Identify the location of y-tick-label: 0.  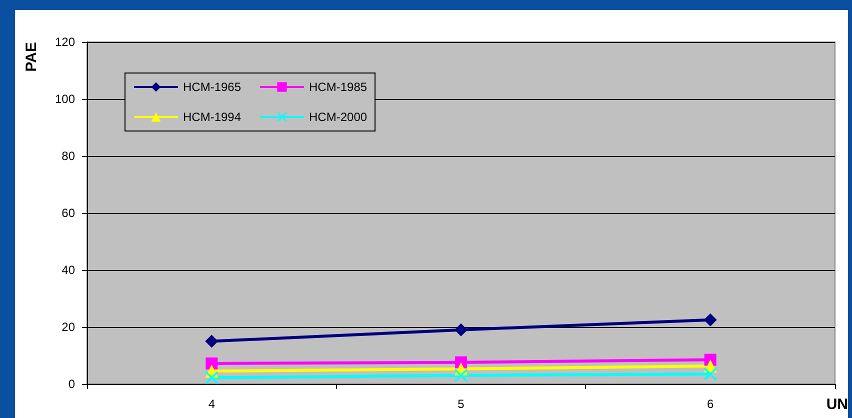
(72, 384).